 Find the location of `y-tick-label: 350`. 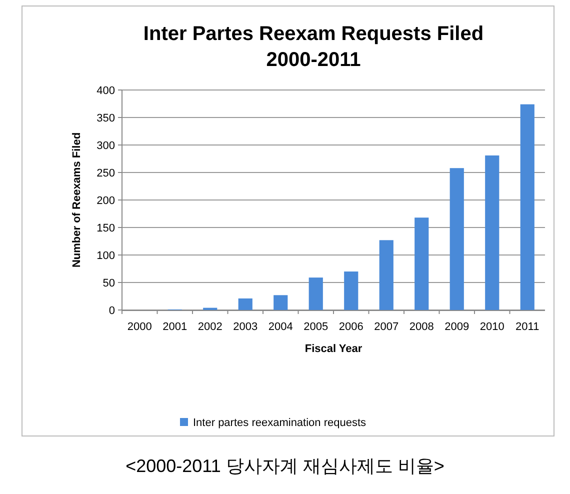

y-tick-label: 350 is located at coordinates (105, 118).